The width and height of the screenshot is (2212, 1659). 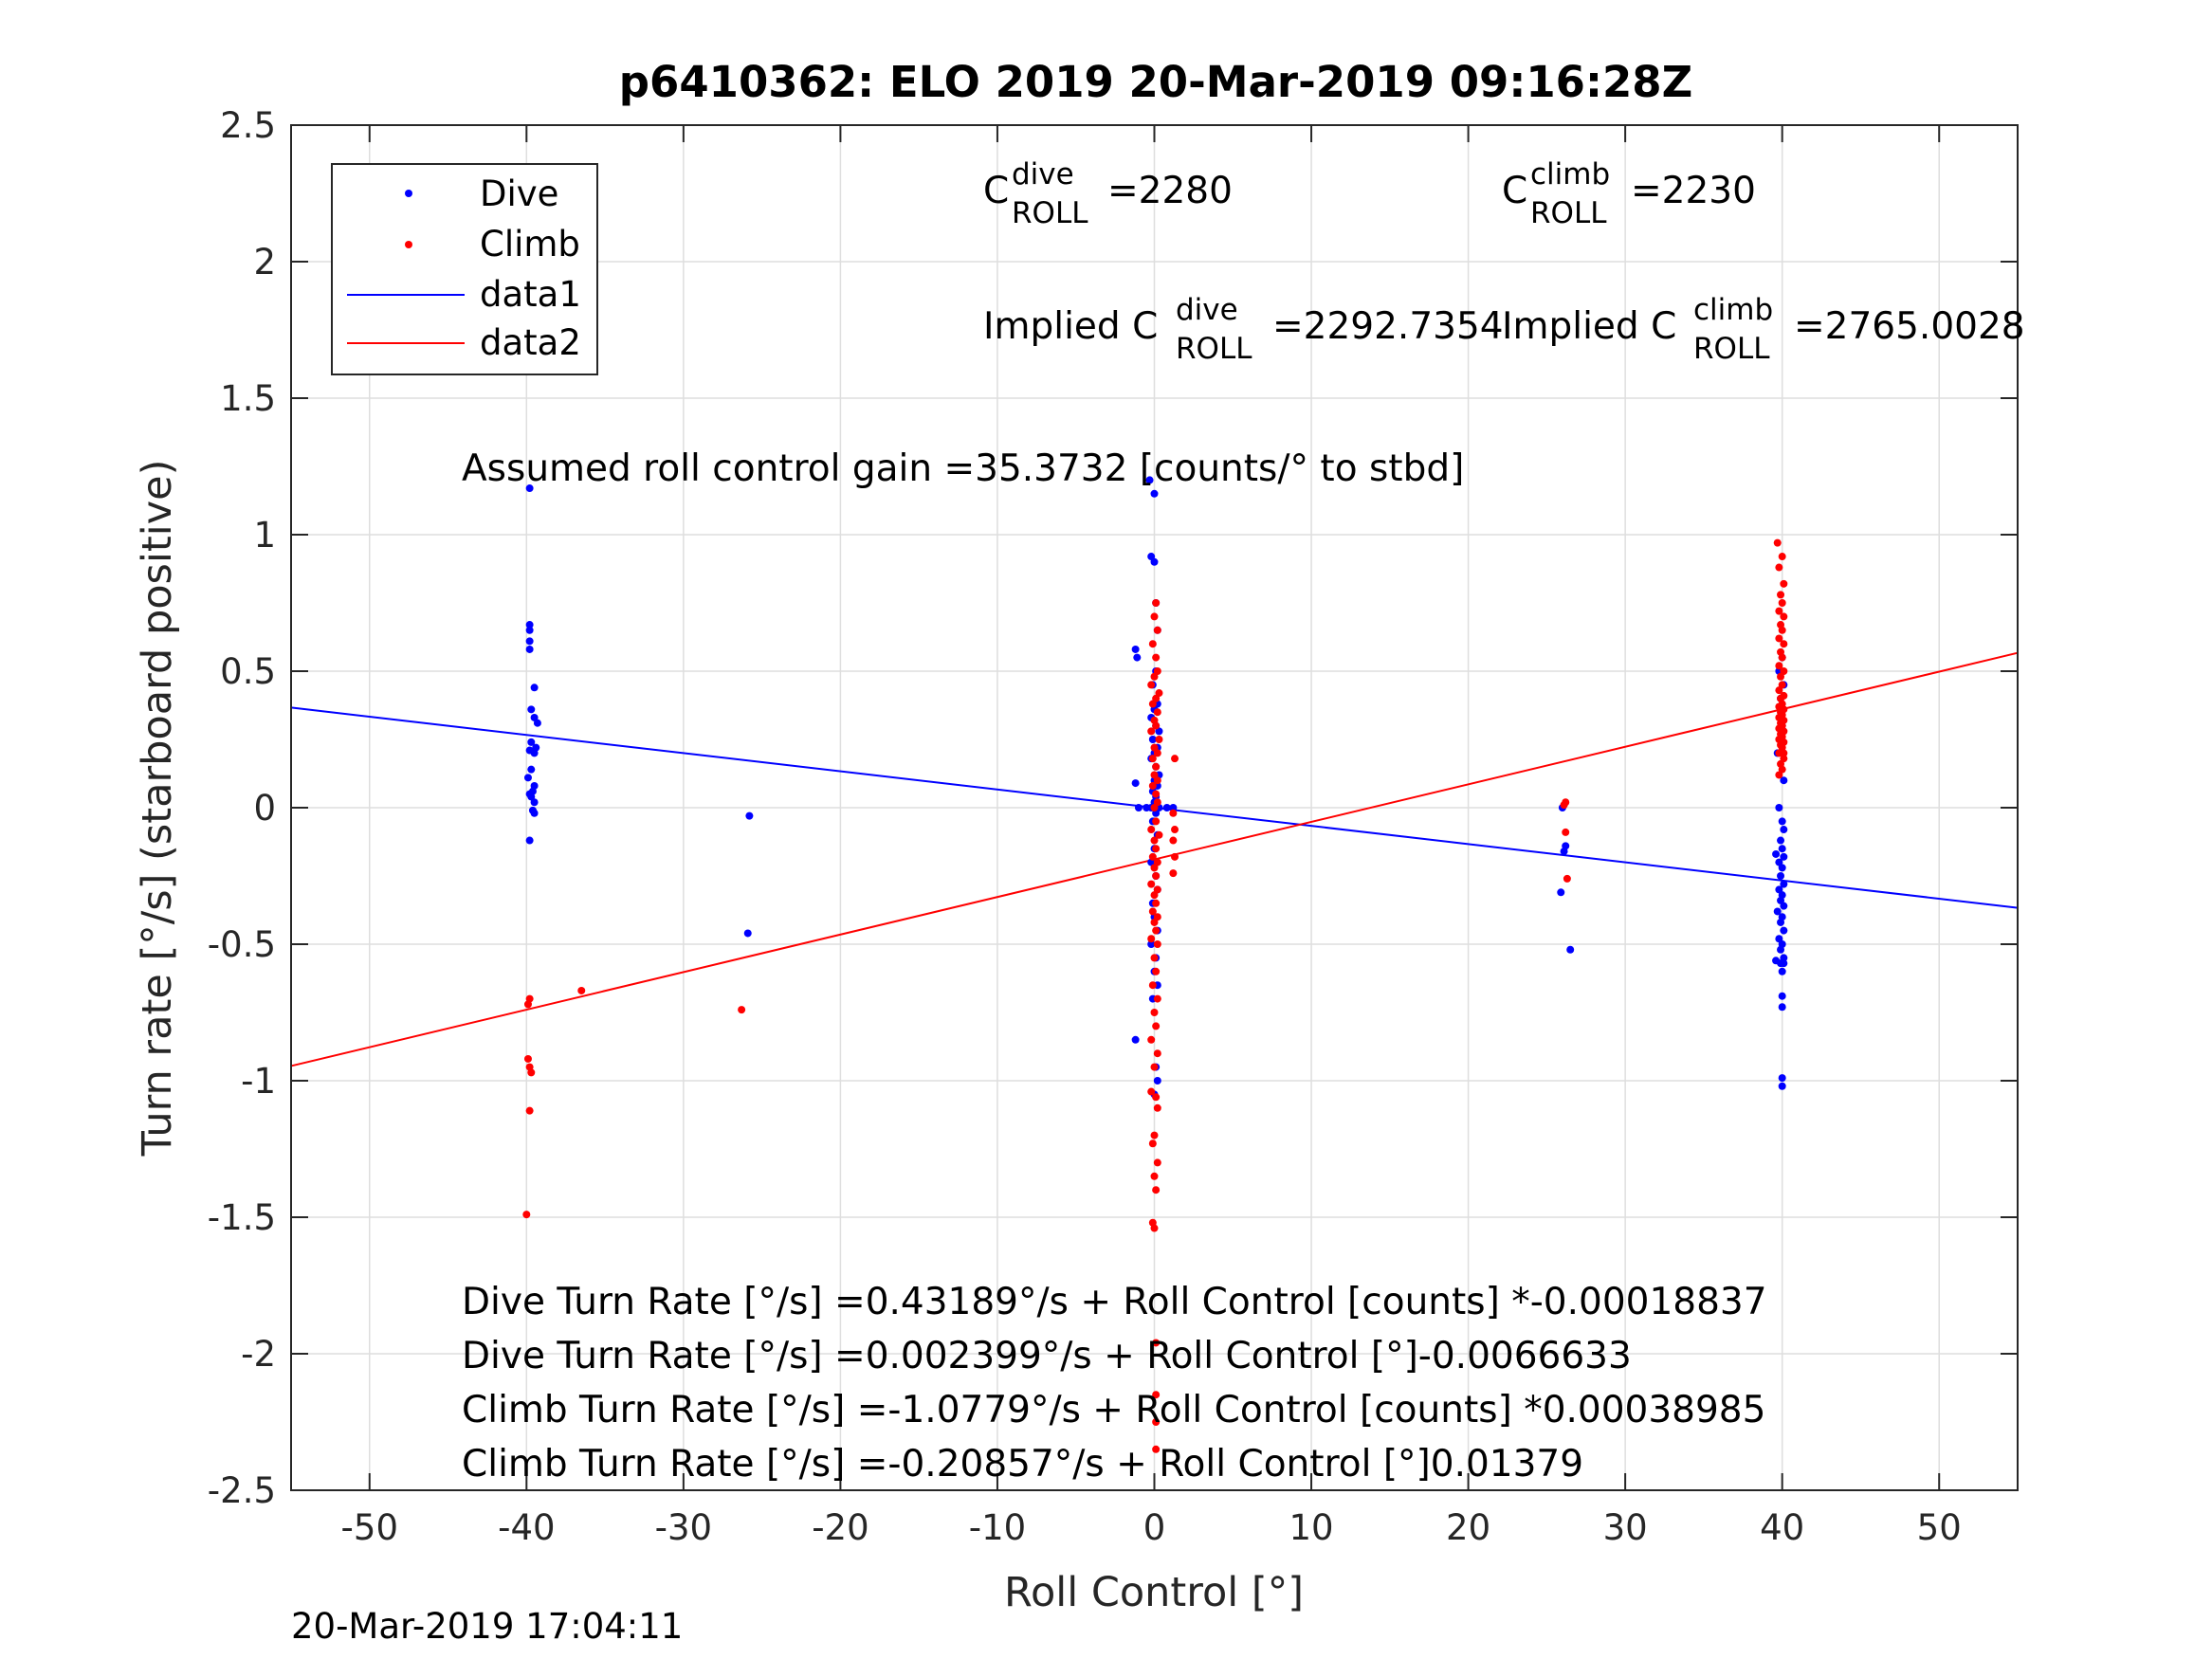 I want to click on x-tick-label: -50, so click(x=369, y=1527).